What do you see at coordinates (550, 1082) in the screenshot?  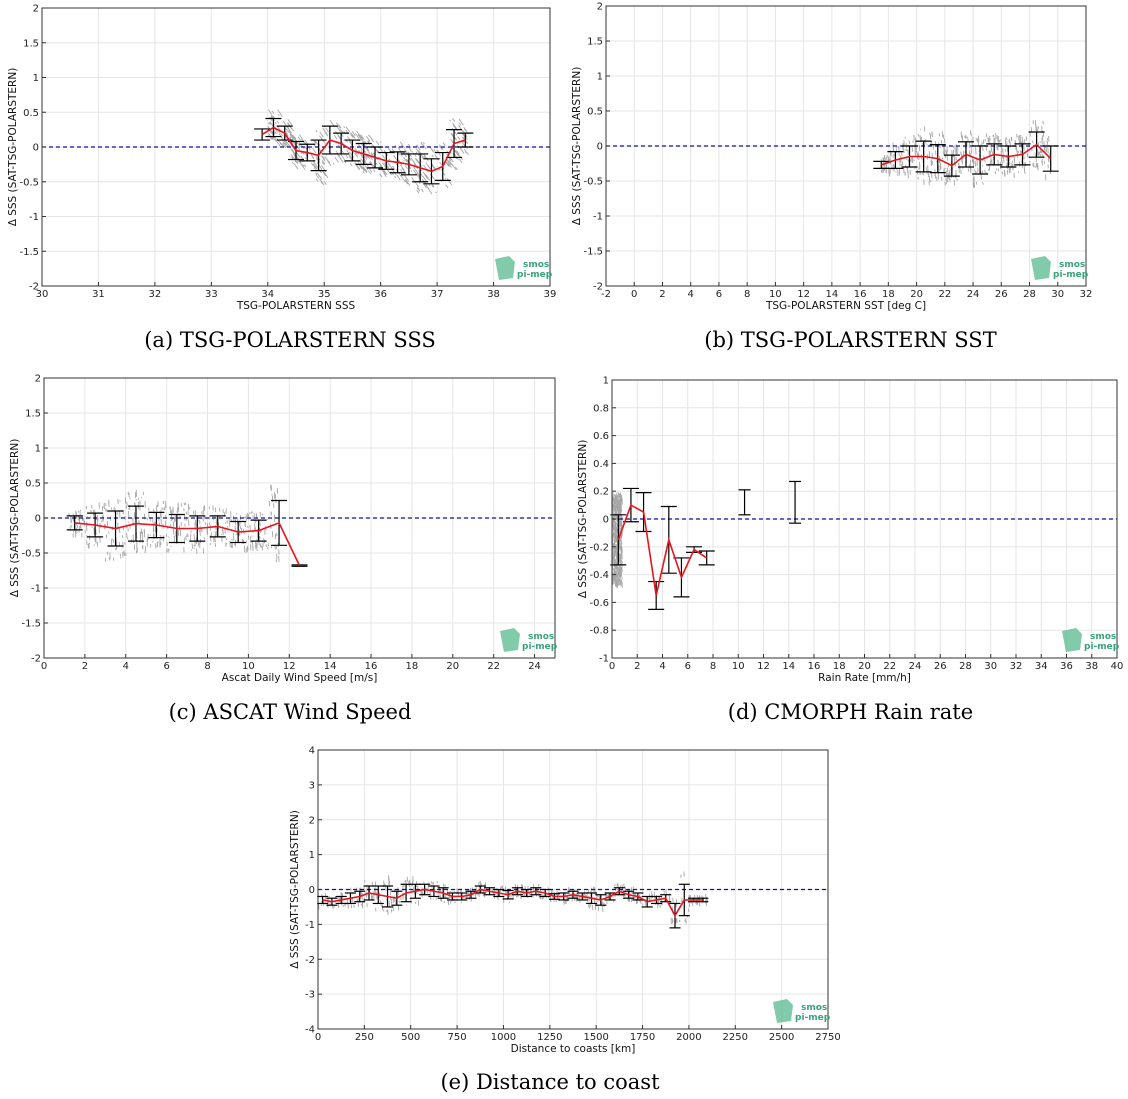 I see `caption-e: (e) Distance to coast` at bounding box center [550, 1082].